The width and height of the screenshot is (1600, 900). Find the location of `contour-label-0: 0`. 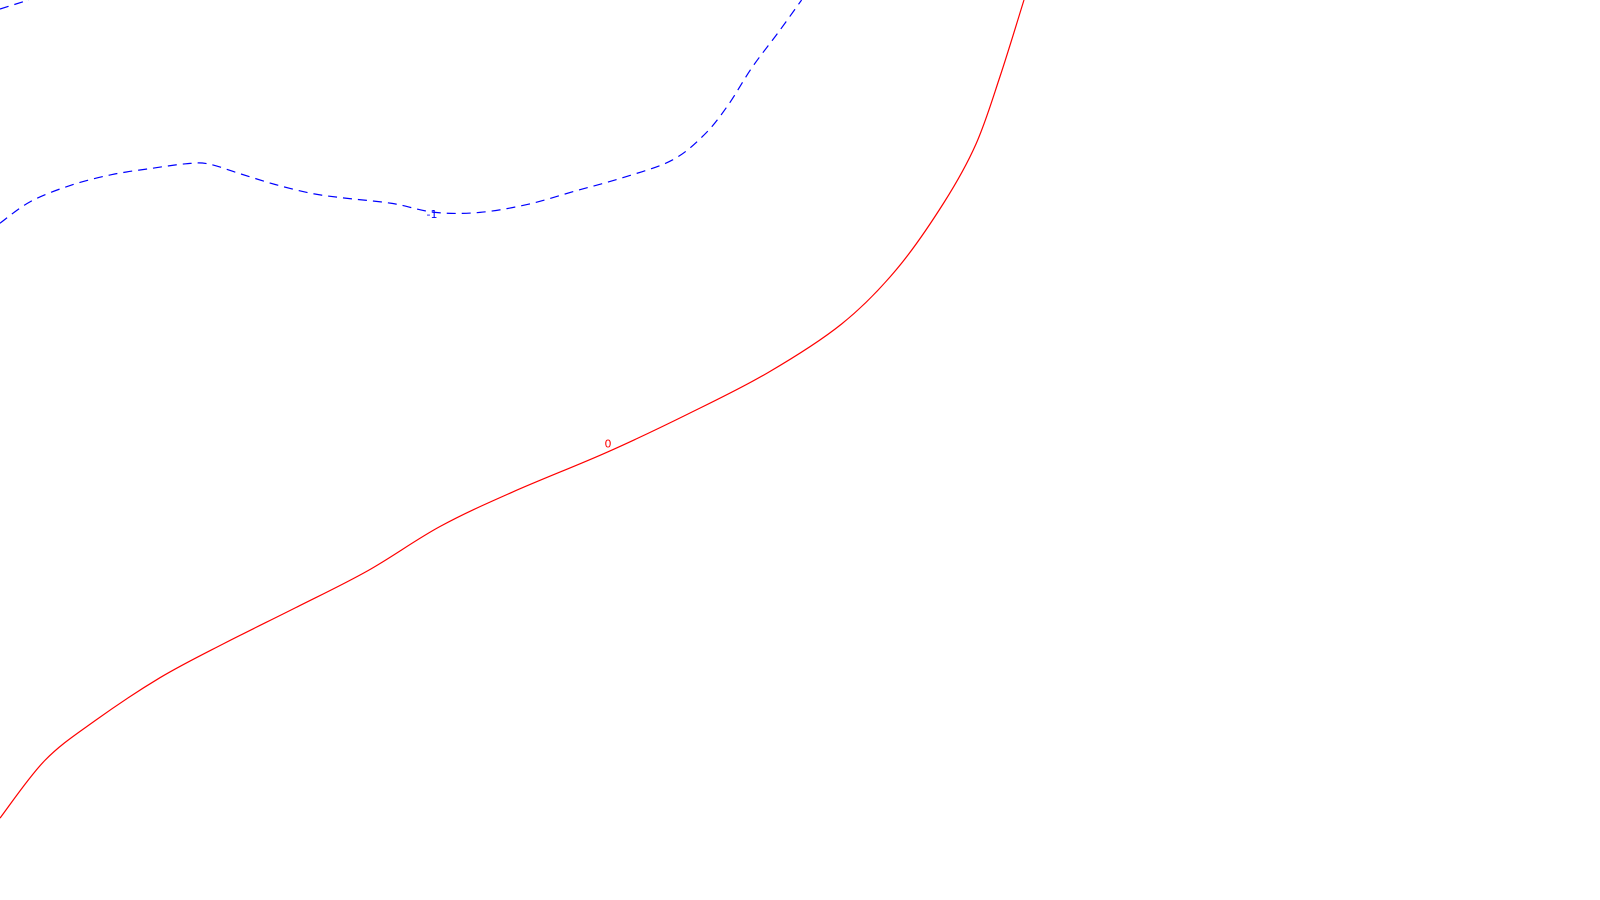

contour-label-0: 0 is located at coordinates (608, 444).